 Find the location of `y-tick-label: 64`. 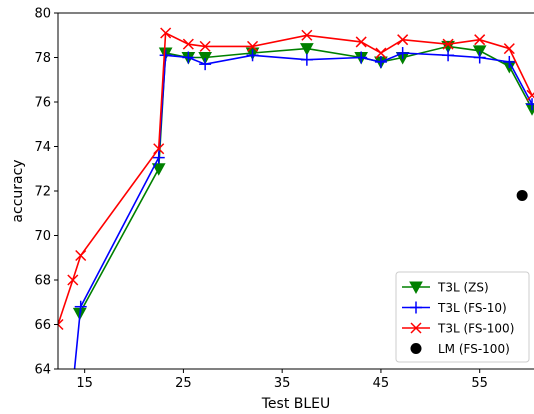

y-tick-label: 64 is located at coordinates (42, 370).